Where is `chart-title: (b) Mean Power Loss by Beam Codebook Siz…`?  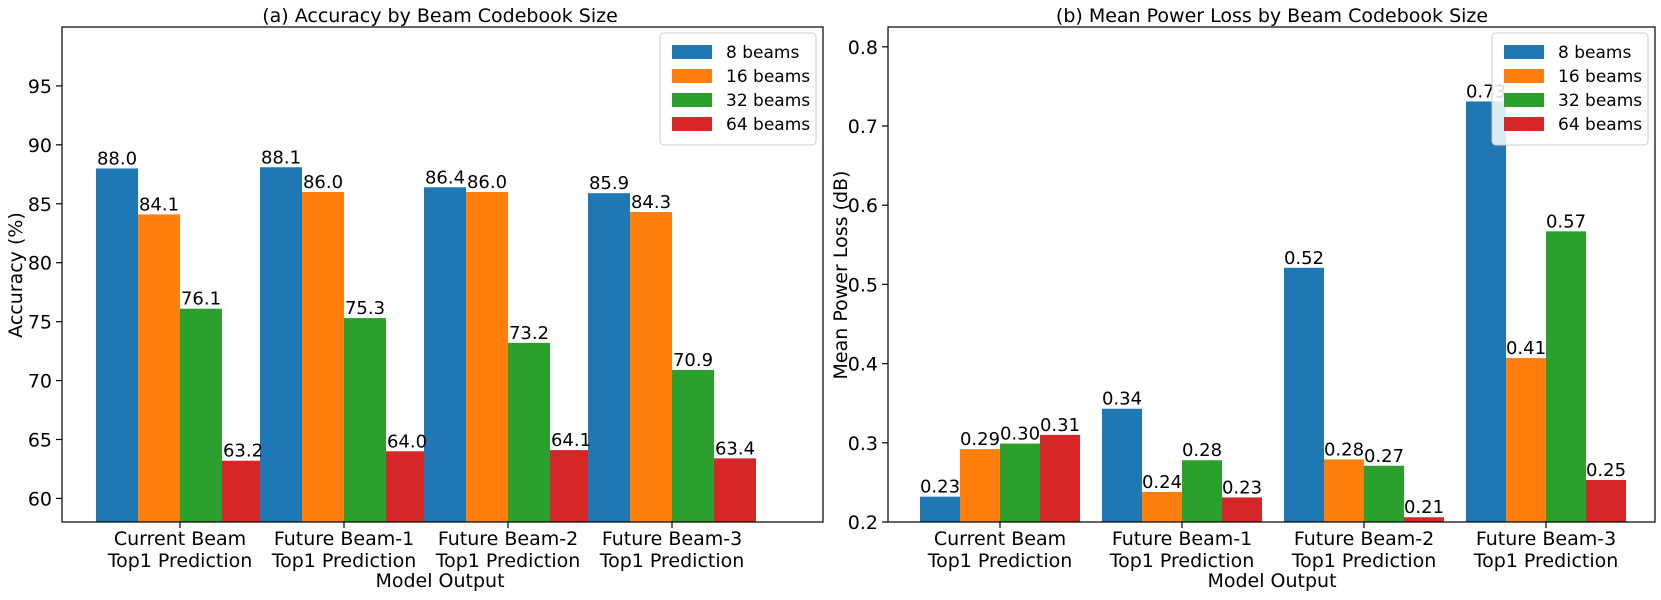
chart-title: (b) Mean Power Loss by Beam Codebook Siz… is located at coordinates (1272, 16).